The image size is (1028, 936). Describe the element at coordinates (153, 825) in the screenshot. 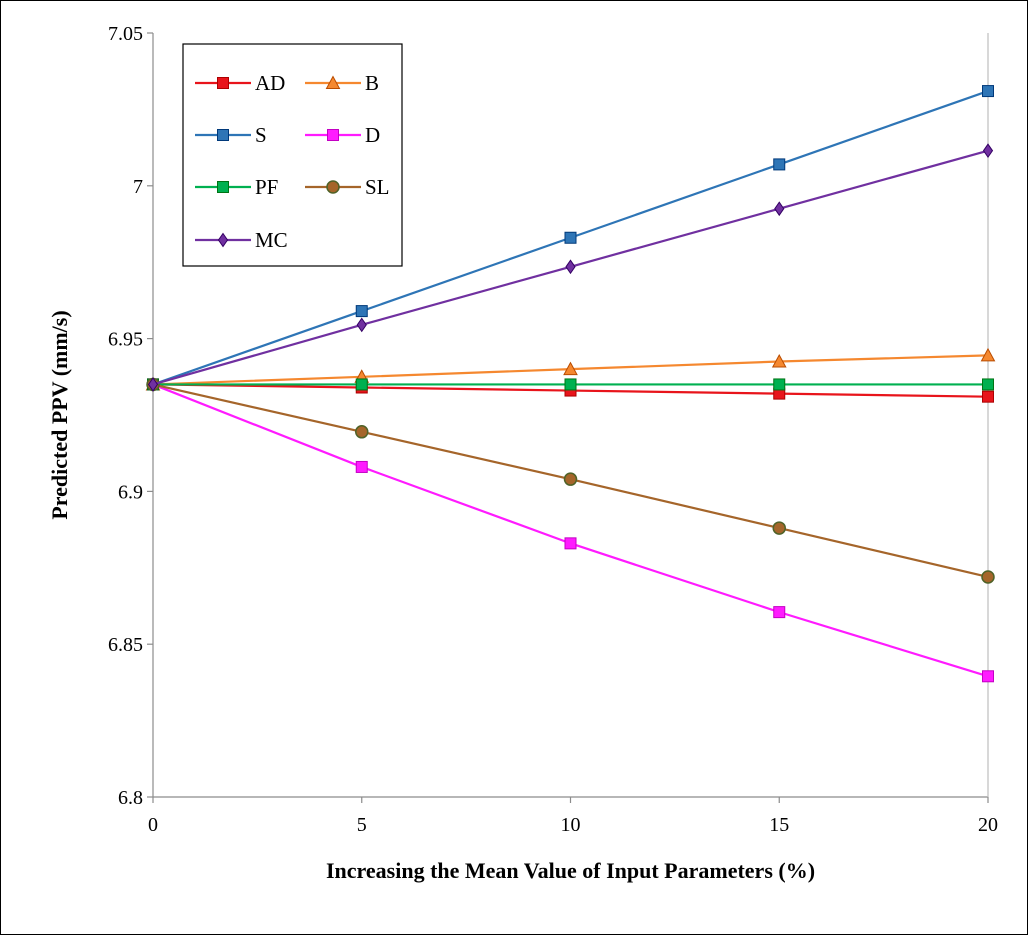

I see `x-tick-label: 0` at that location.